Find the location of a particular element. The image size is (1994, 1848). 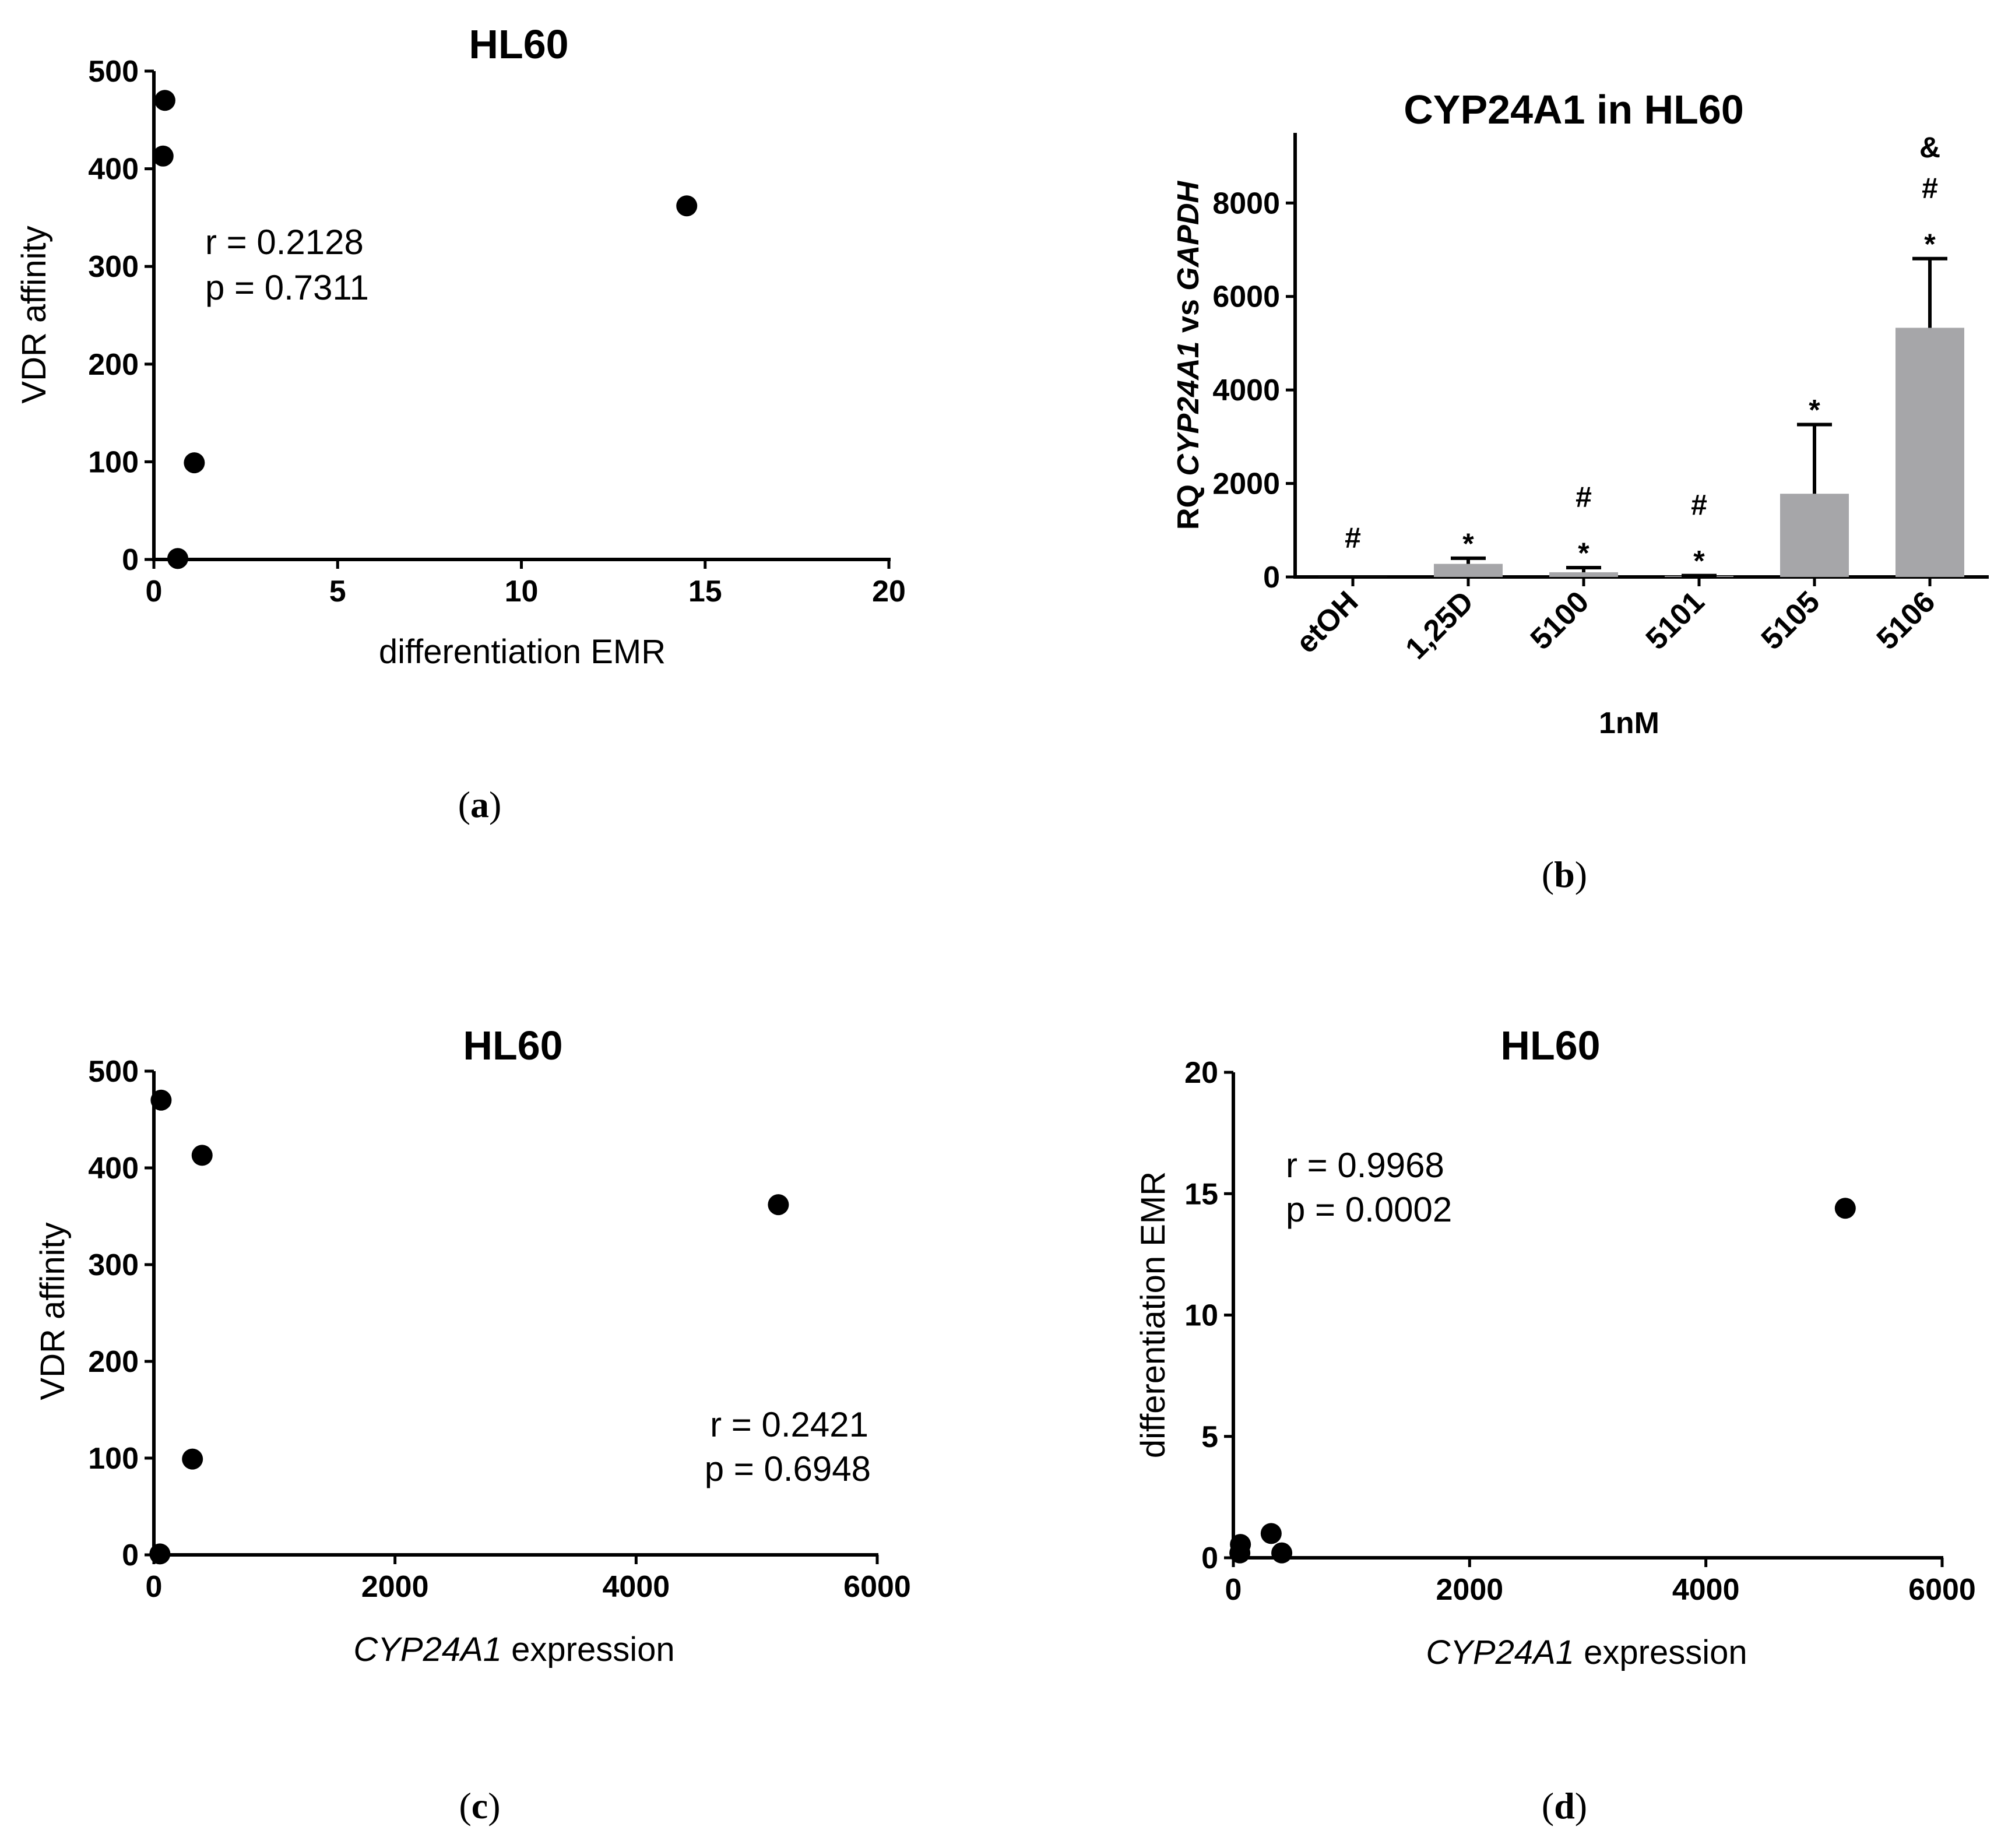

panel-c-p-value: p = 0.6948 is located at coordinates (788, 1468).